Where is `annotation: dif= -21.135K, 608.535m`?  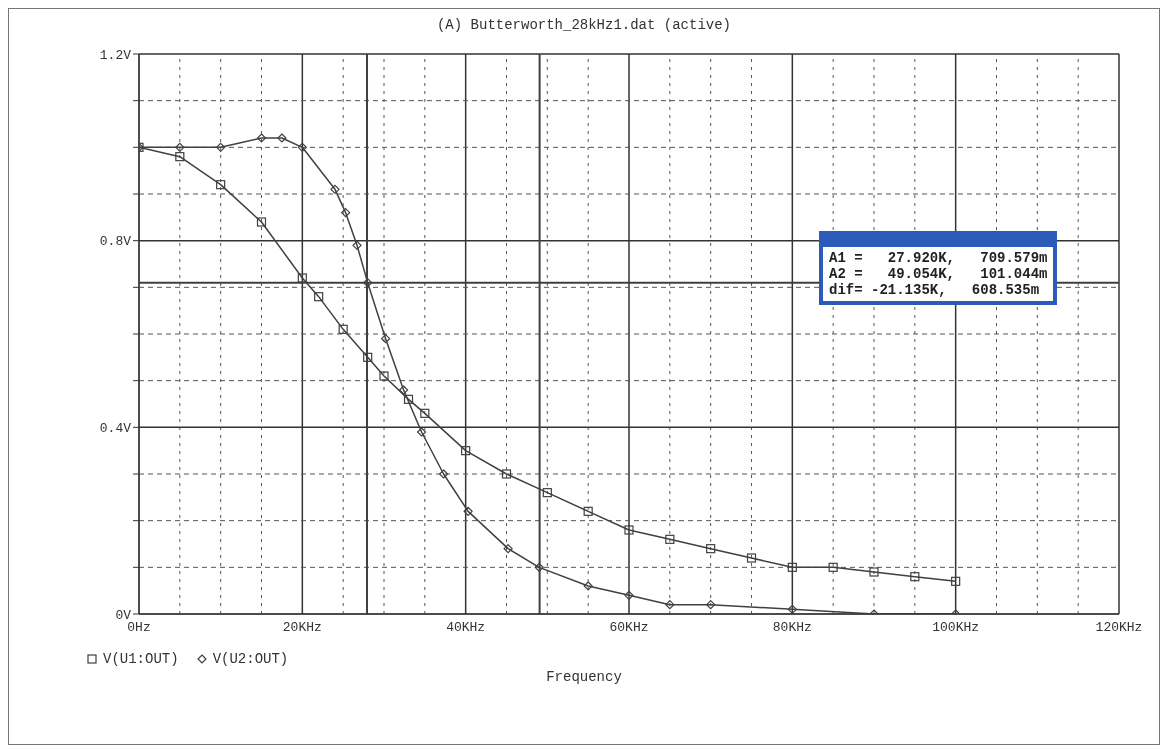
annotation: dif= -21.135K, 608.535m is located at coordinates (935, 290).